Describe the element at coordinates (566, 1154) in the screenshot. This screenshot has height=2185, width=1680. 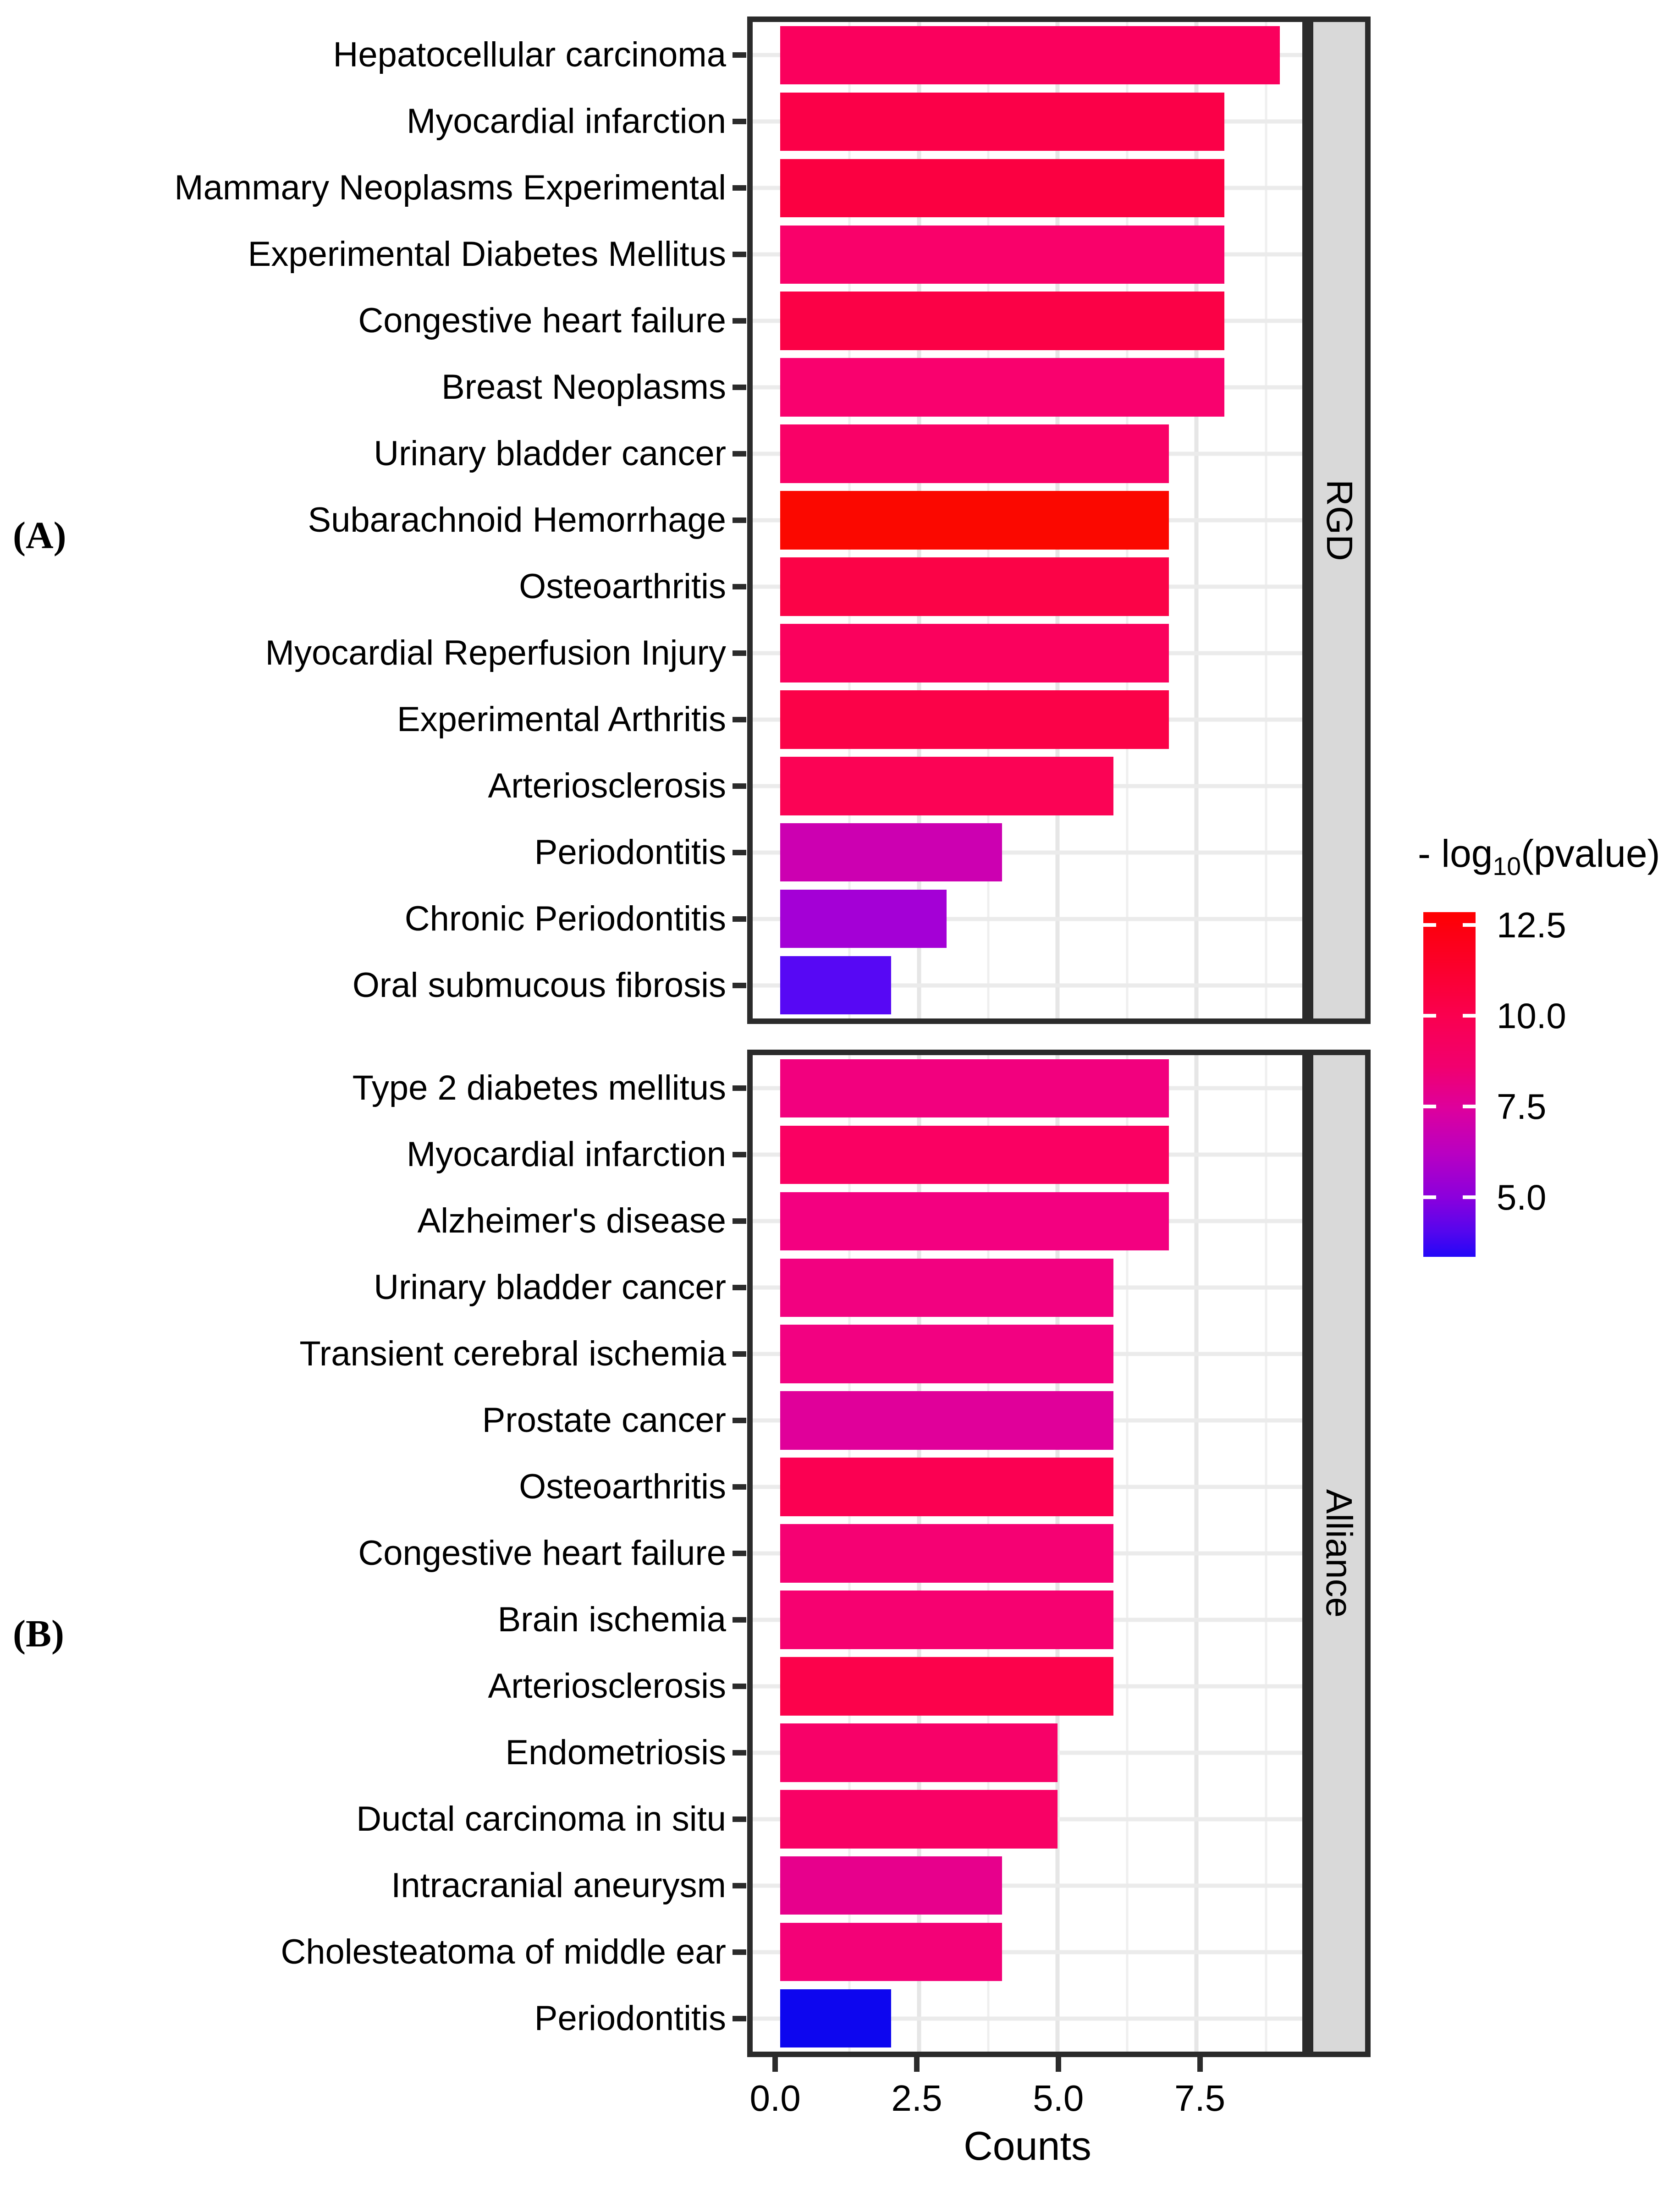
I see `y-axis-label: Myocardial infarction` at that location.